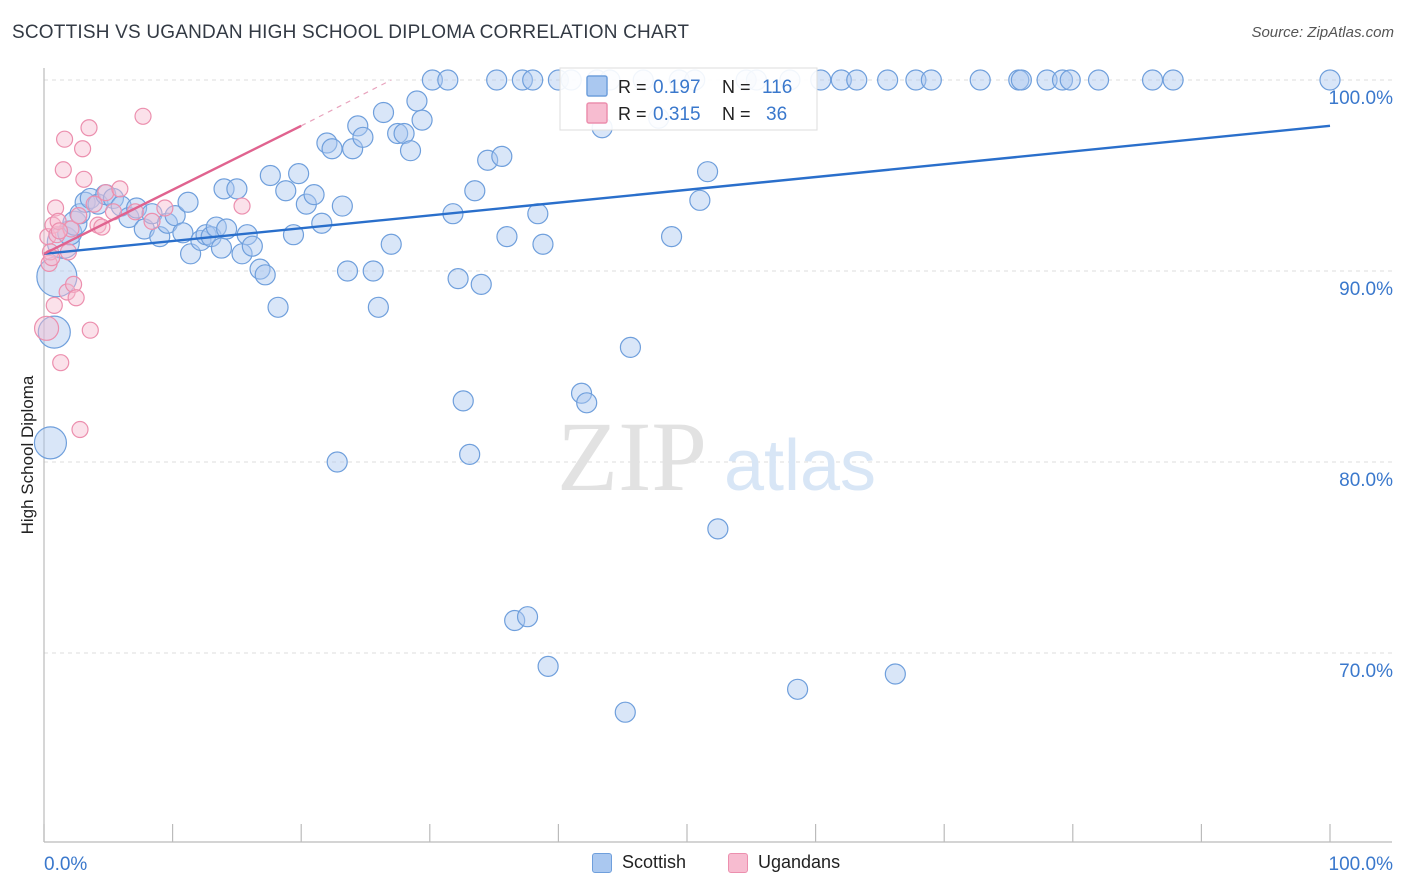  I want to click on y-tick-label: 100.0%, so click(1361, 98).